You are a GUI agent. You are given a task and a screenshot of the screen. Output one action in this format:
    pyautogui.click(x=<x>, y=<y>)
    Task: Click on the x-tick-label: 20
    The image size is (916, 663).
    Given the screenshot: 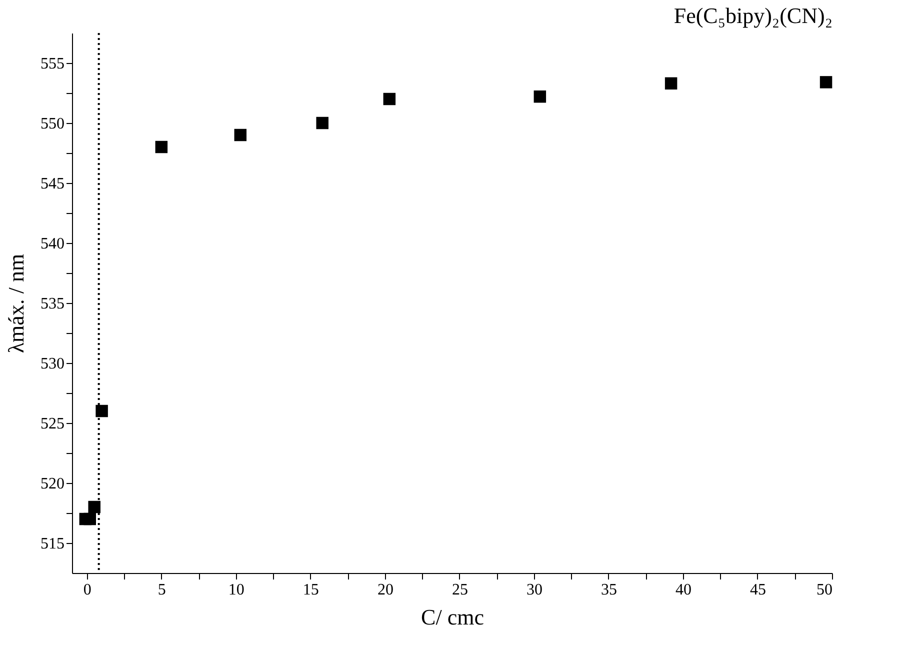 What is the action you would take?
    pyautogui.click(x=385, y=590)
    